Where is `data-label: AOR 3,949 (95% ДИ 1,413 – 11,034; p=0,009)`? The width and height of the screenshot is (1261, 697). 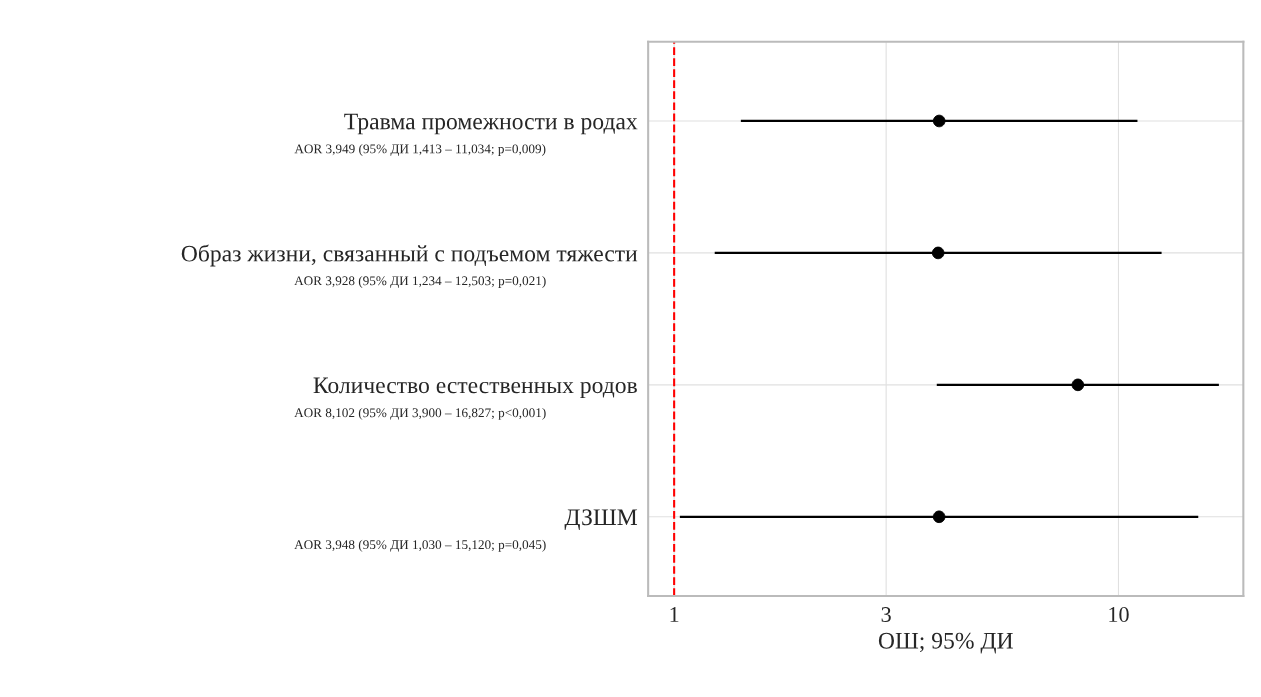 data-label: AOR 3,949 (95% ДИ 1,413 – 11,034; p=0,009) is located at coordinates (420, 150).